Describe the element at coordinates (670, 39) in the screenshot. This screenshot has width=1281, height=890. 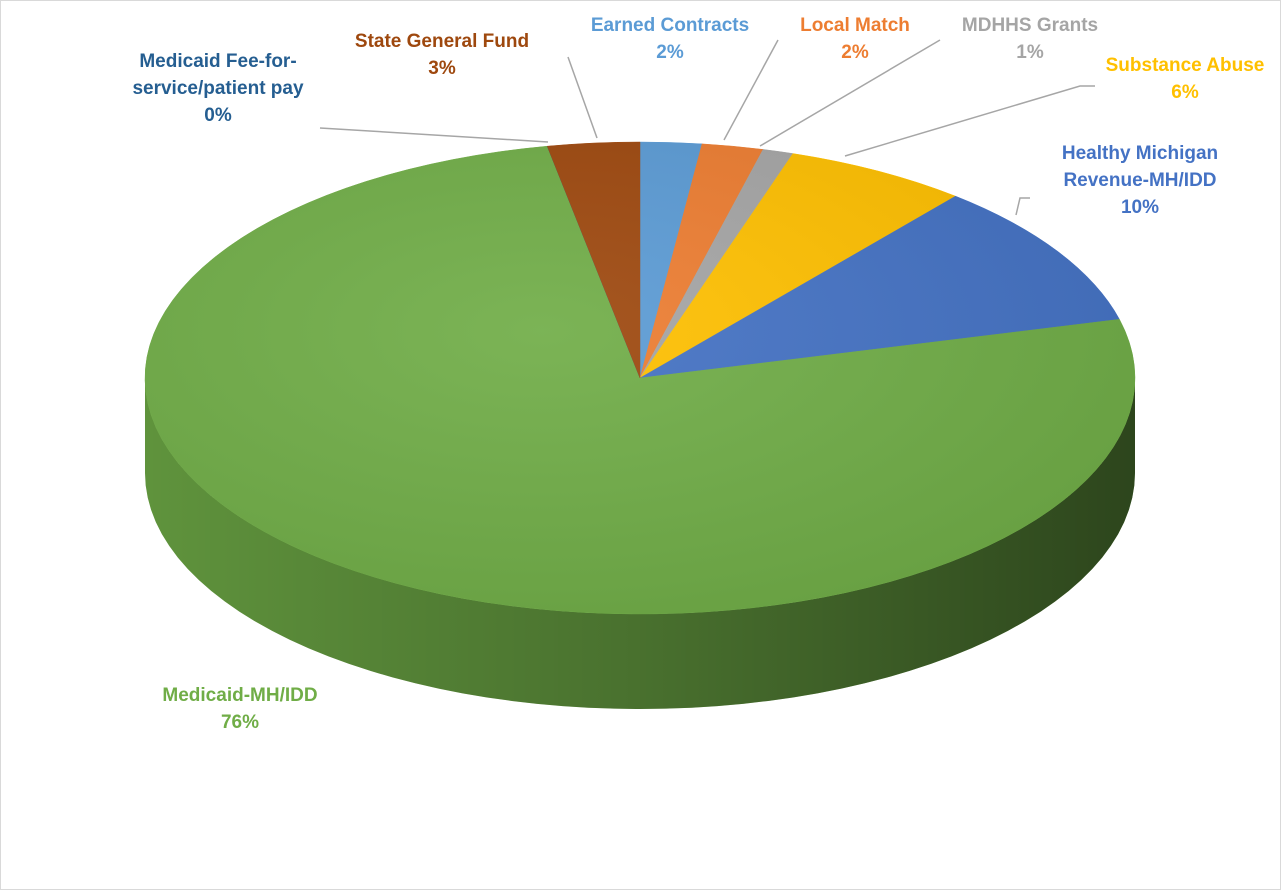
I see `data-label: Earned Contracts 2%` at that location.